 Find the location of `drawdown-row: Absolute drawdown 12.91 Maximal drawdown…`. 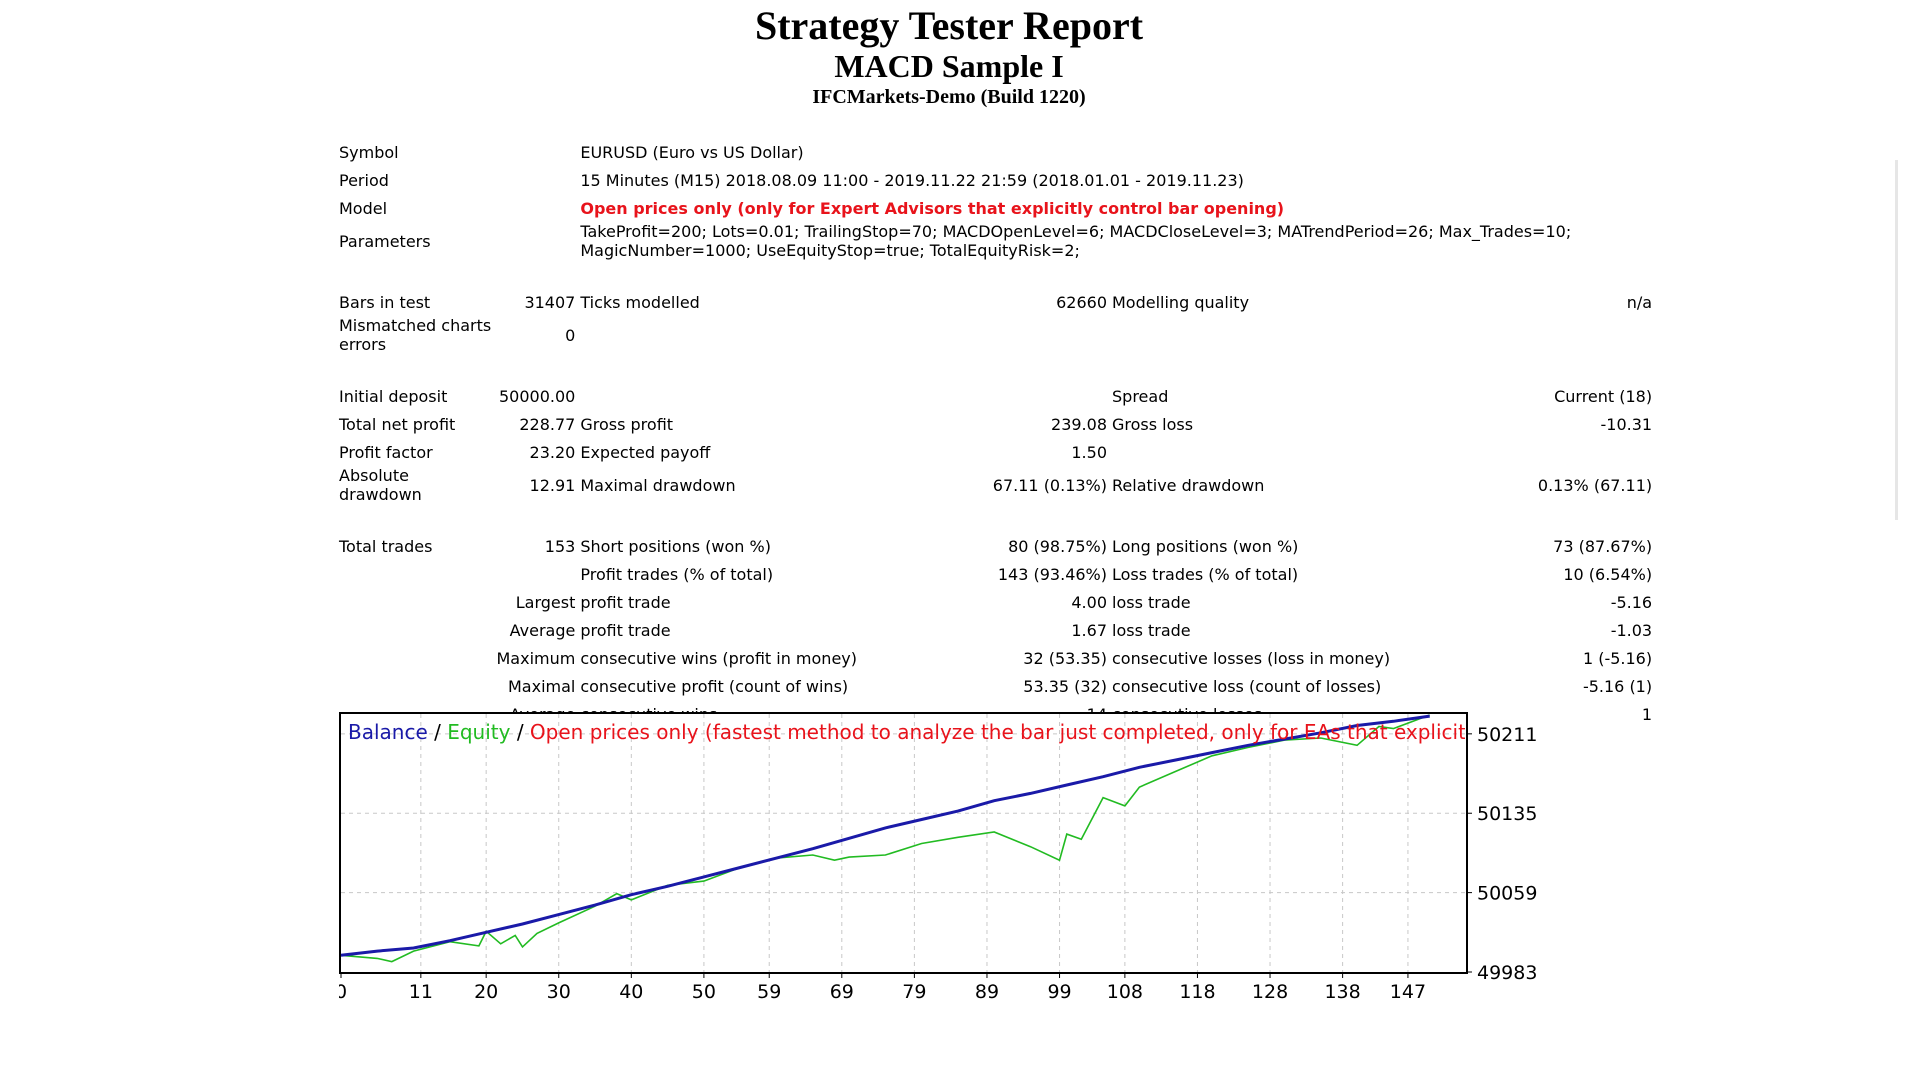

drawdown-row: Absolute drawdown 12.91 Maximal drawdown… is located at coordinates (998, 485).